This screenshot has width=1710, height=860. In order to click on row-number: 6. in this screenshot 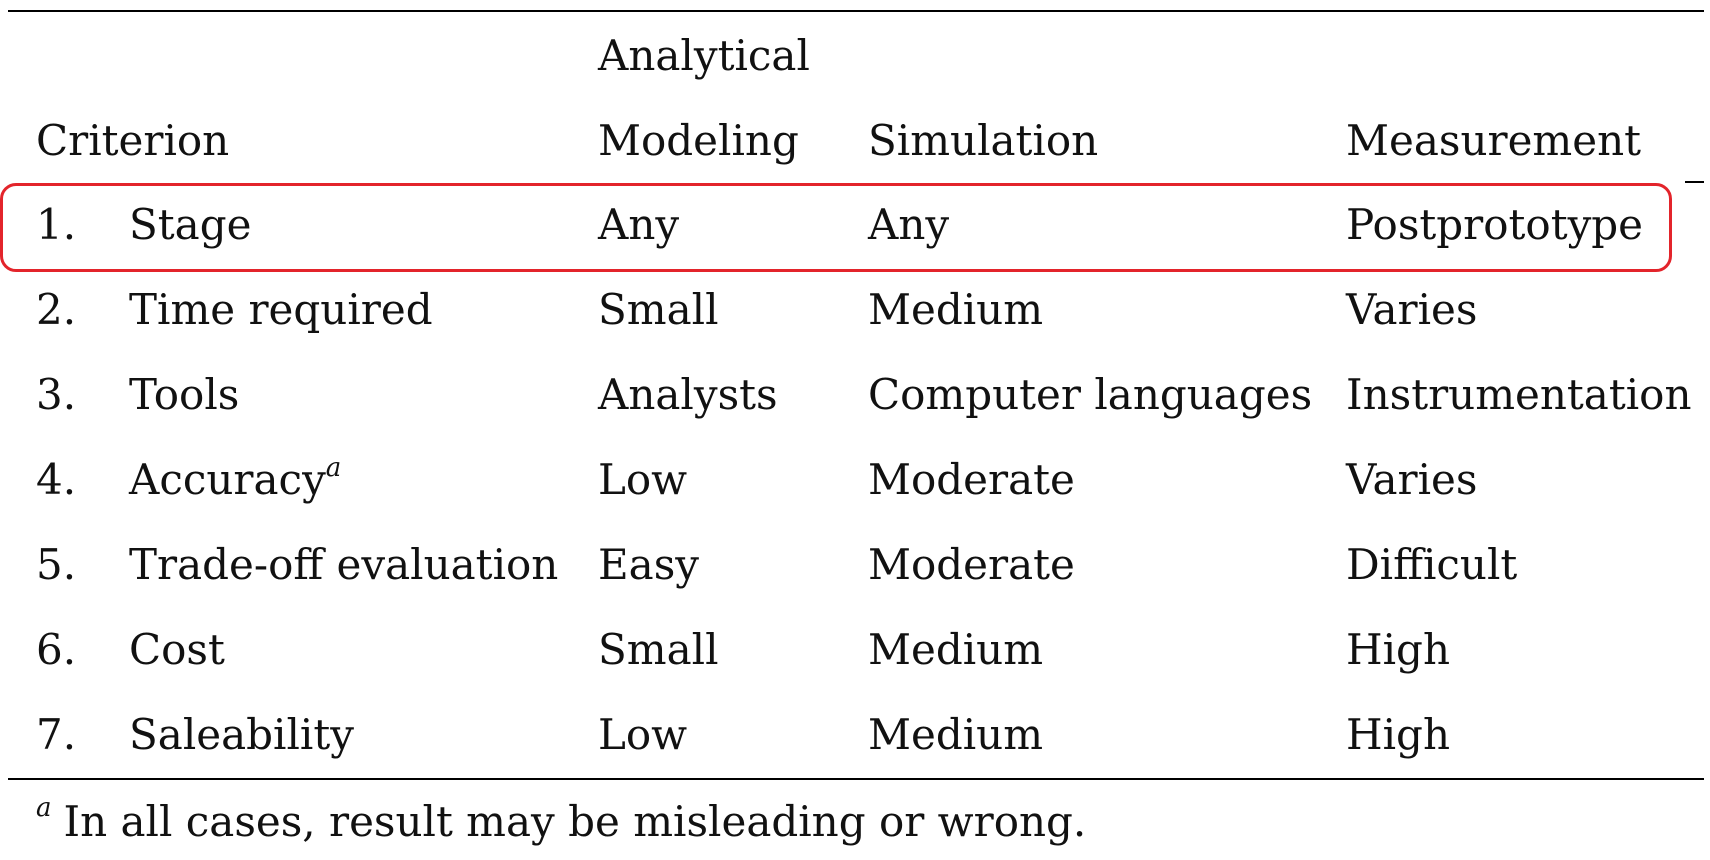, I will do `click(56, 649)`.